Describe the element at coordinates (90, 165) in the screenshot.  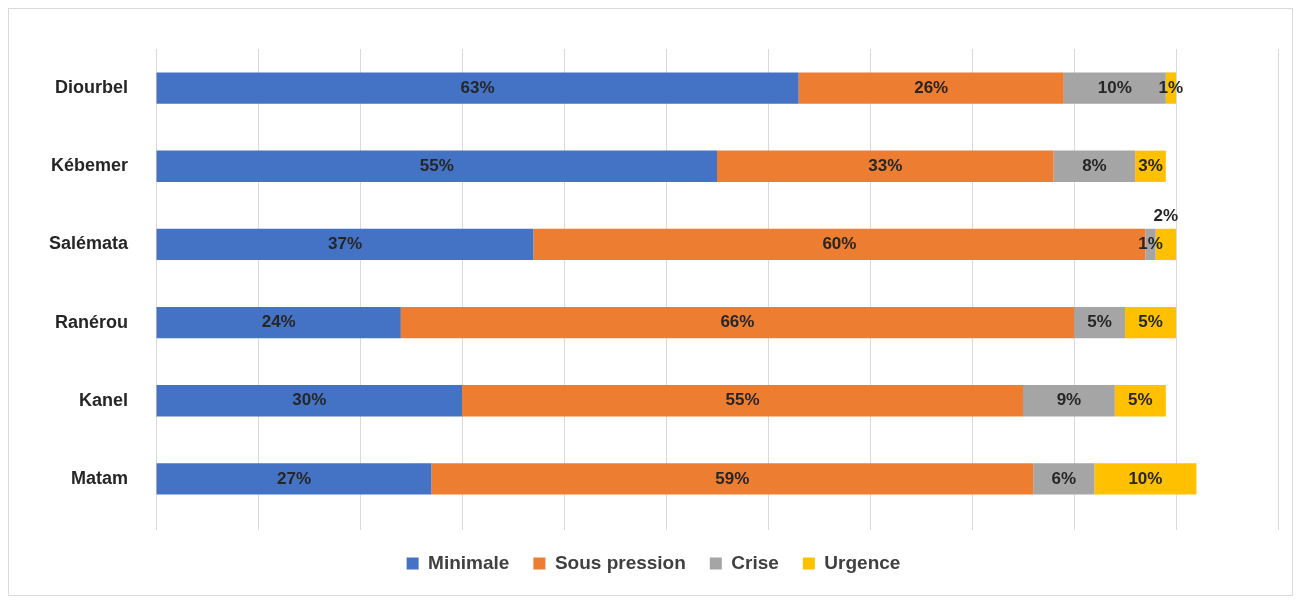
I see `y-tick-label: Kébemer` at that location.